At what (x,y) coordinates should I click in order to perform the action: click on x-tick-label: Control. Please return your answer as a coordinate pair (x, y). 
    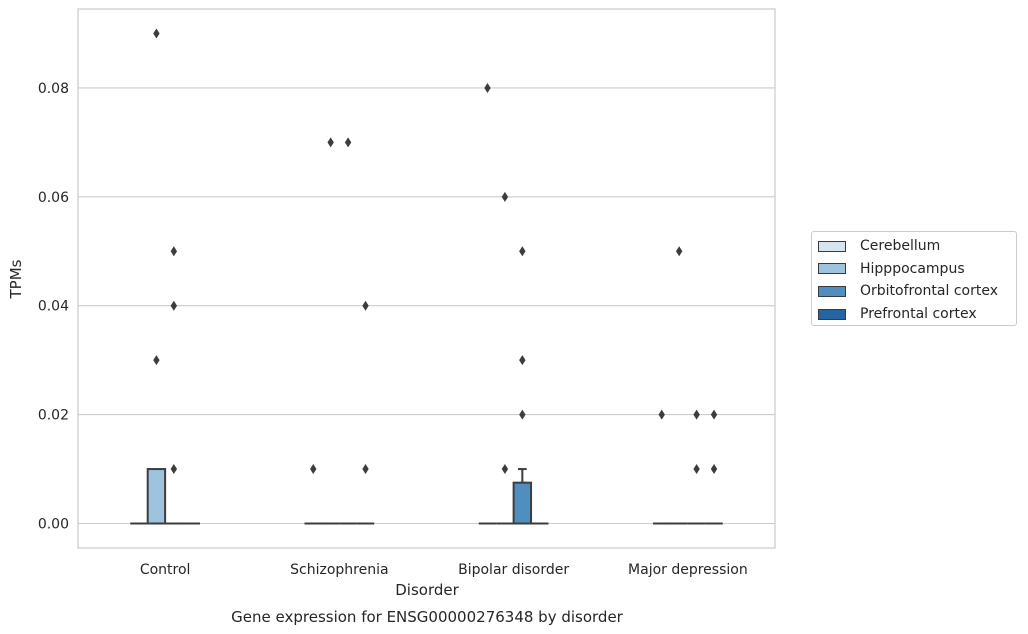
    Looking at the image, I should click on (165, 570).